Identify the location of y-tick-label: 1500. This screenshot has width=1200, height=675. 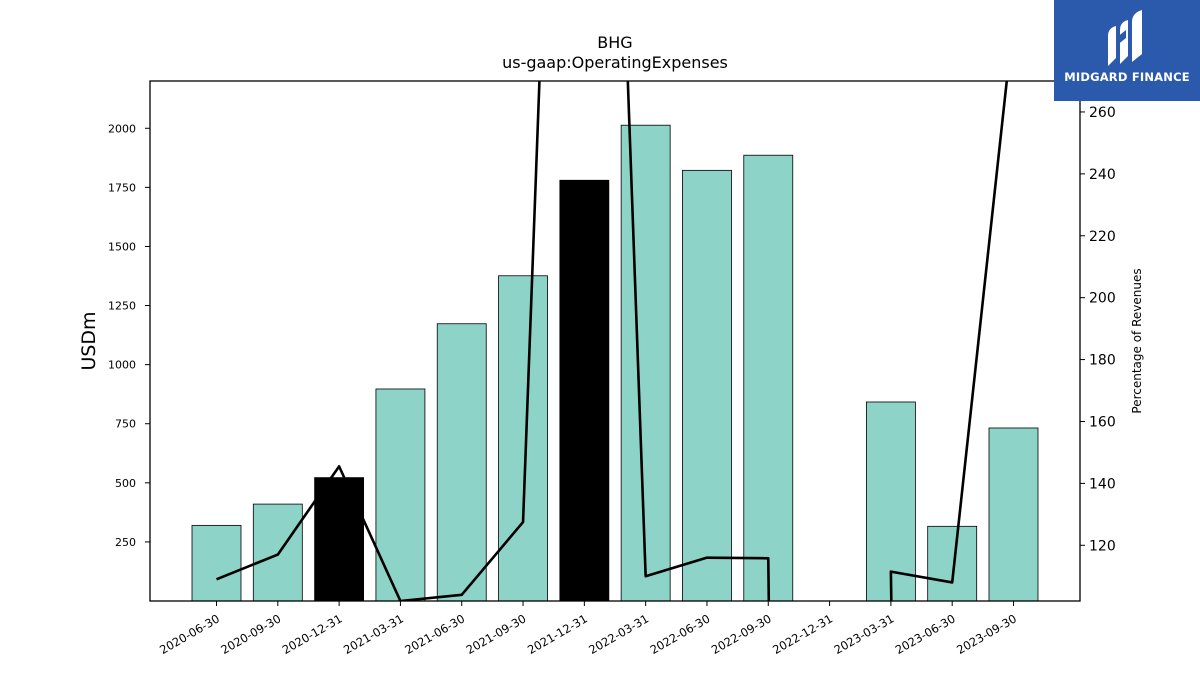
(122, 246).